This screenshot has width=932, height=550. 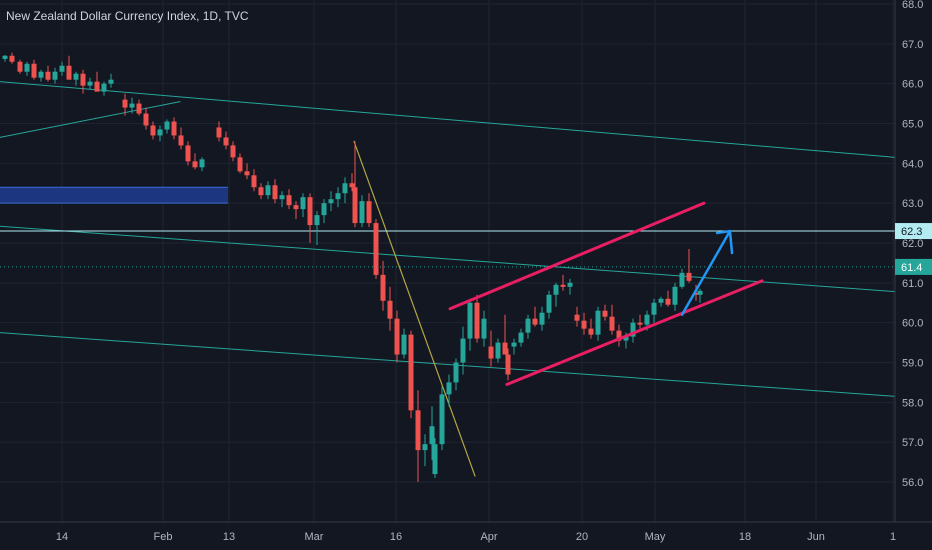 I want to click on forecast-arrow, so click(x=706, y=272).